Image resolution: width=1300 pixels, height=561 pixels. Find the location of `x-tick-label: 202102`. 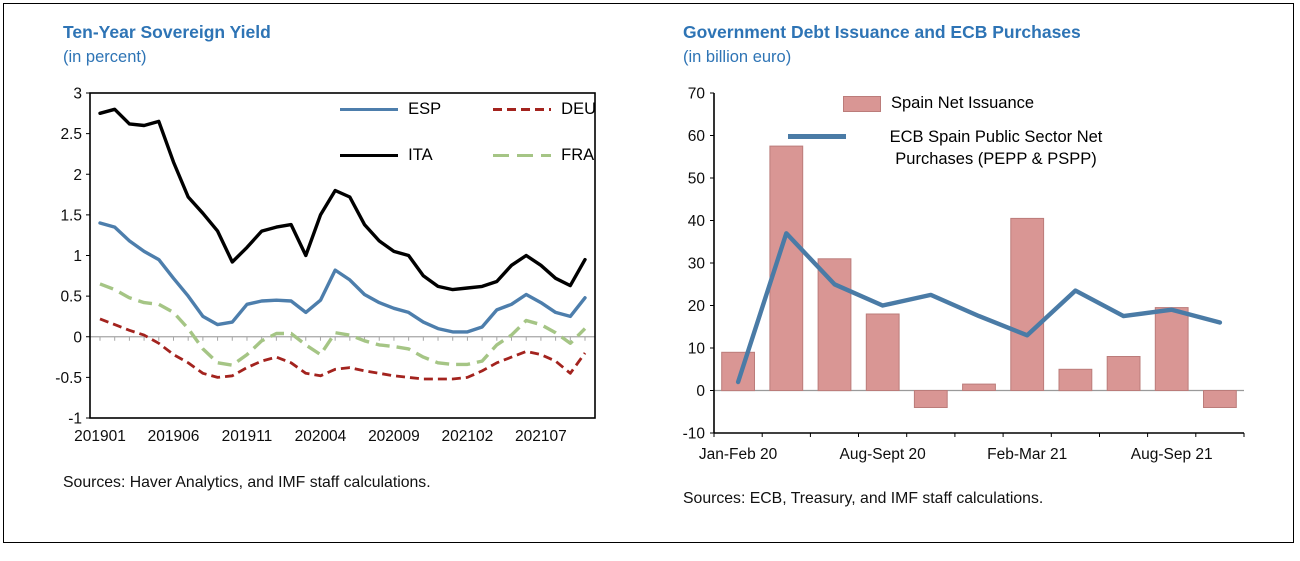

x-tick-label: 202102 is located at coordinates (468, 436).